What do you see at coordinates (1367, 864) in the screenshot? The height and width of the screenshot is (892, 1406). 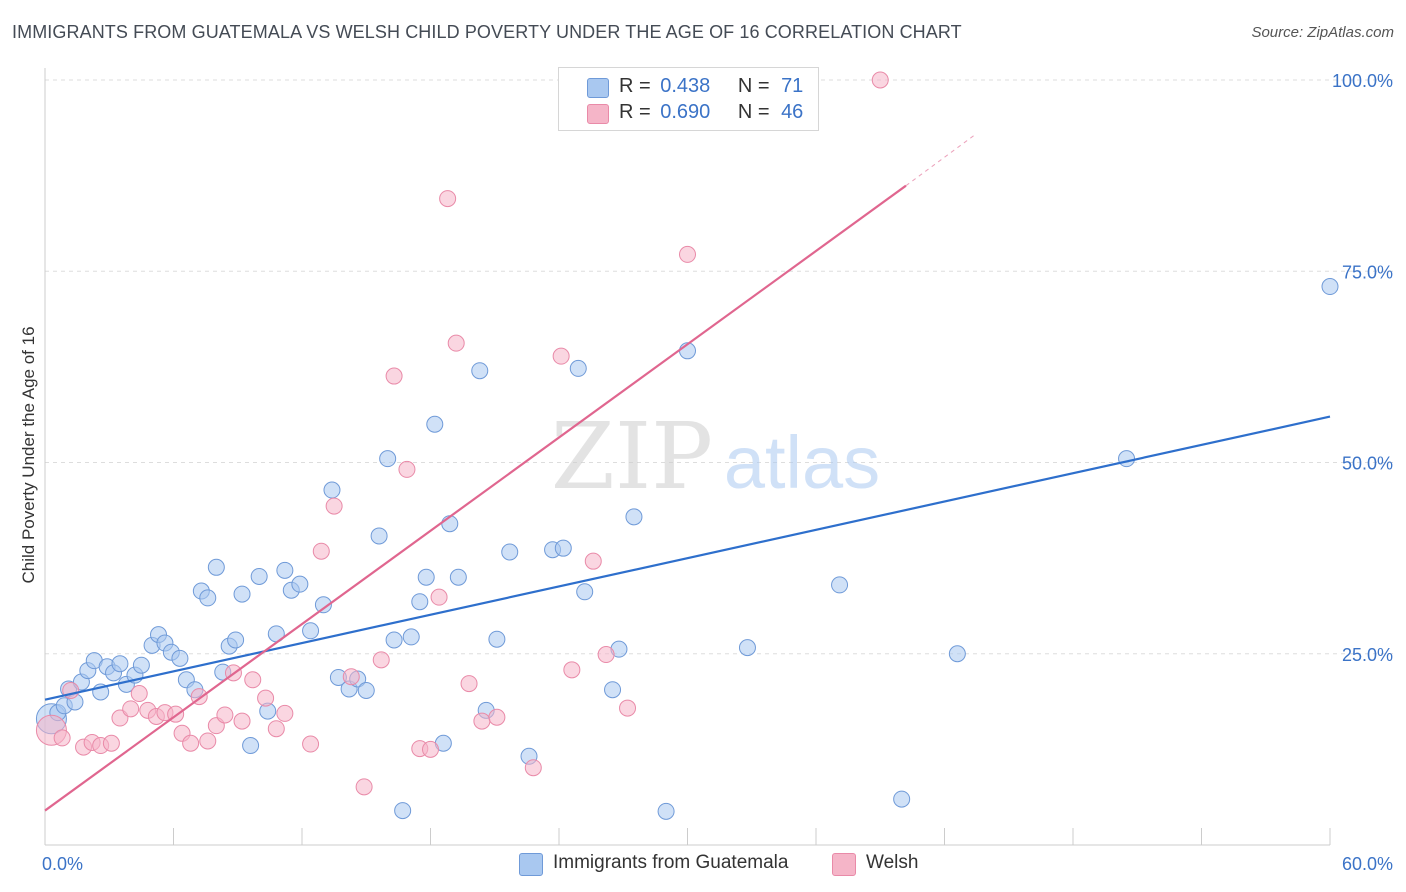 I see `x-tick-label-max: 60.0%` at bounding box center [1367, 864].